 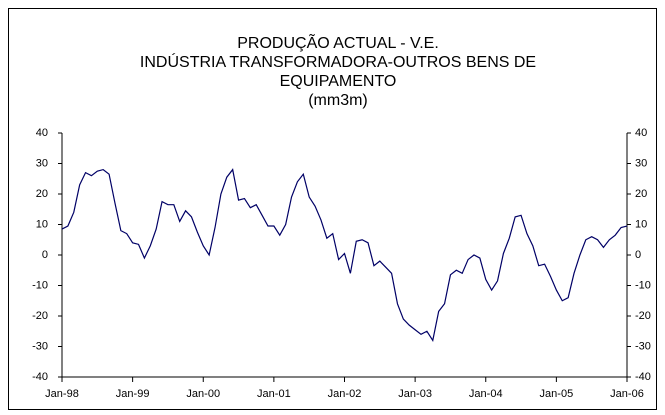 I want to click on x-tick-label: Jan-00, so click(x=203, y=394).